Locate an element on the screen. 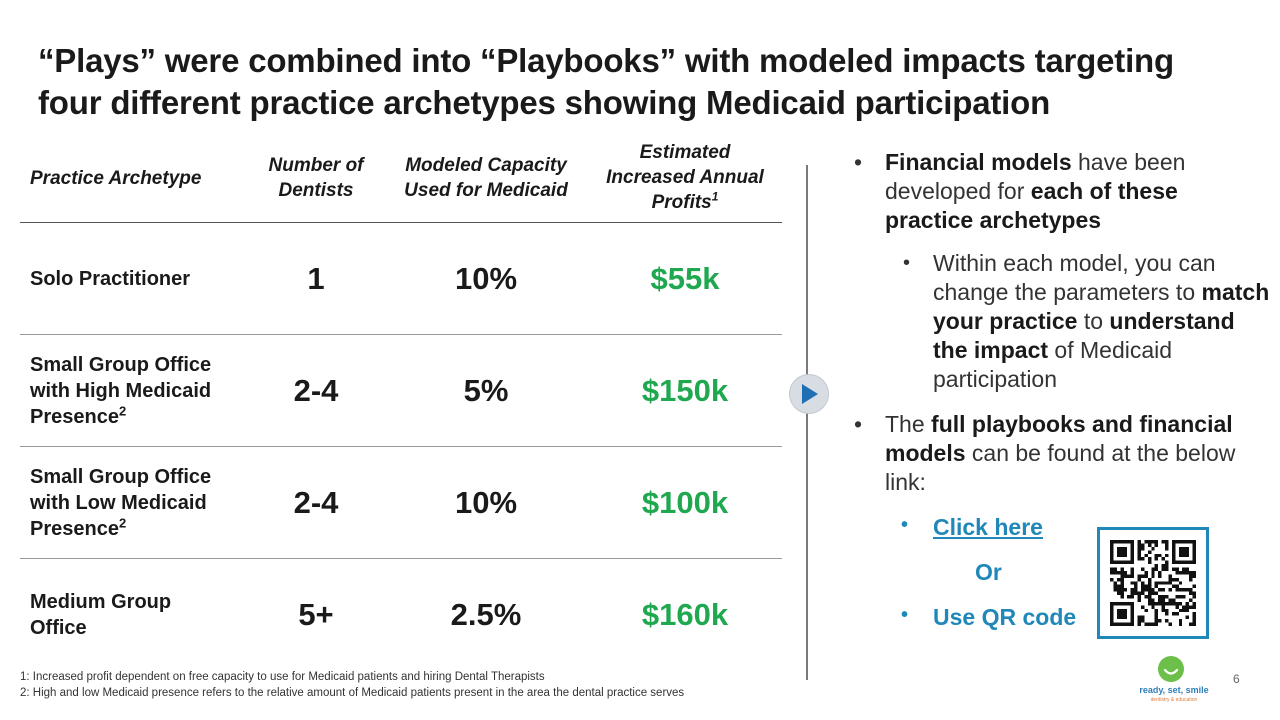  header-profits: Estimated Increased Annual Profits1 is located at coordinates (685, 177).